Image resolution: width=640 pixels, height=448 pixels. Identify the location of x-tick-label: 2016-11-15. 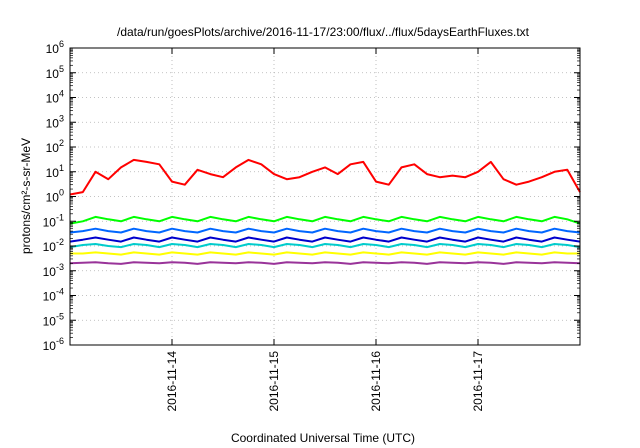
(274, 381).